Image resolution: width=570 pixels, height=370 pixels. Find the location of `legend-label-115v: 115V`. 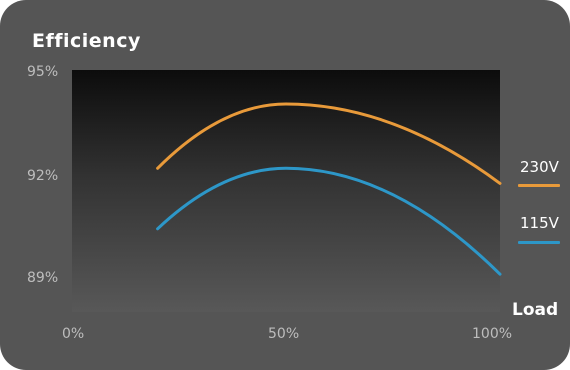

legend-label-115v: 115V is located at coordinates (539, 223).